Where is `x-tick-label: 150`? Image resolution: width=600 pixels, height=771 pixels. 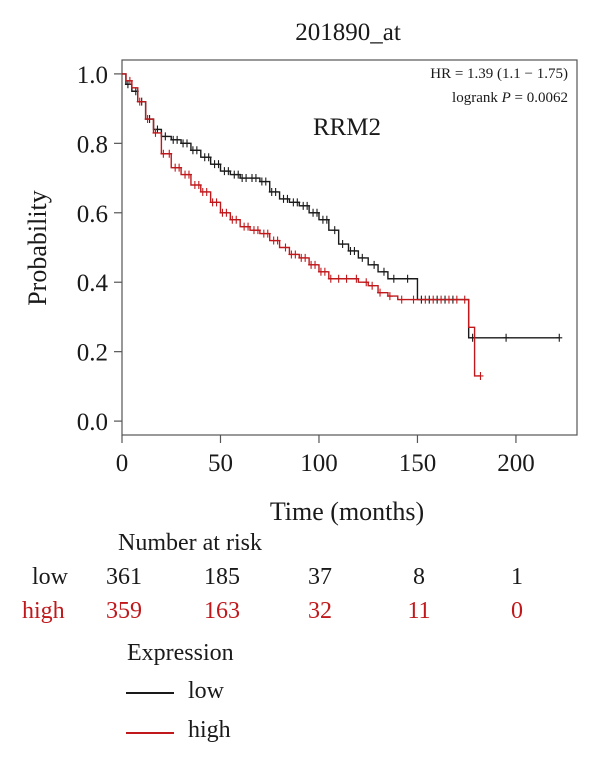
x-tick-label: 150 is located at coordinates (418, 463).